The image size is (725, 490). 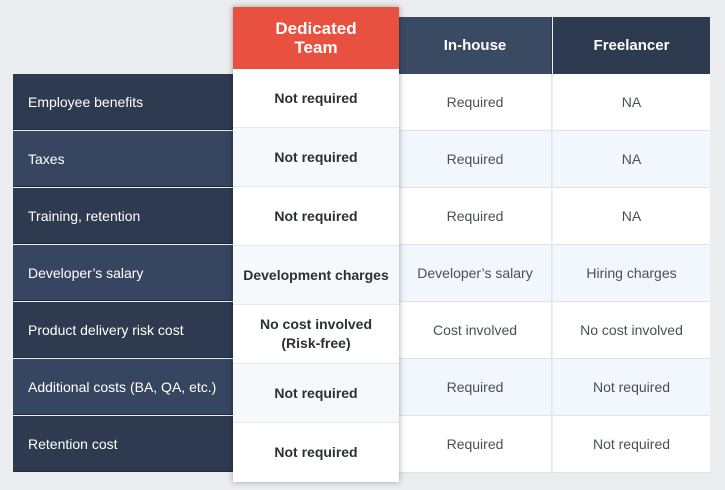 What do you see at coordinates (631, 273) in the screenshot?
I see `cell-freelancer-developer-salary: Hiring charges` at bounding box center [631, 273].